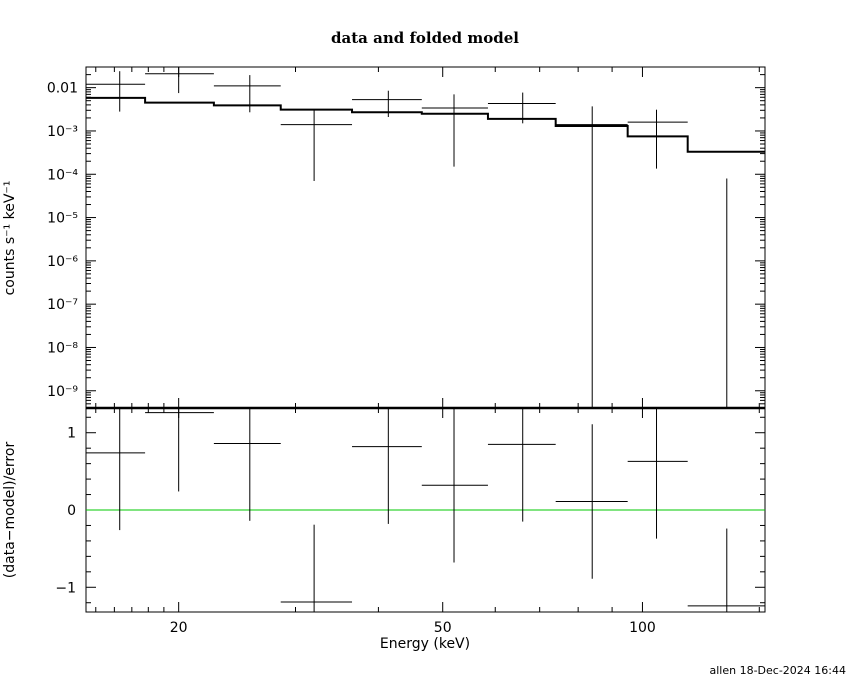 The width and height of the screenshot is (850, 680). Describe the element at coordinates (62, 305) in the screenshot. I see `spectrum-y-tick-label: 10⁻⁷` at that location.